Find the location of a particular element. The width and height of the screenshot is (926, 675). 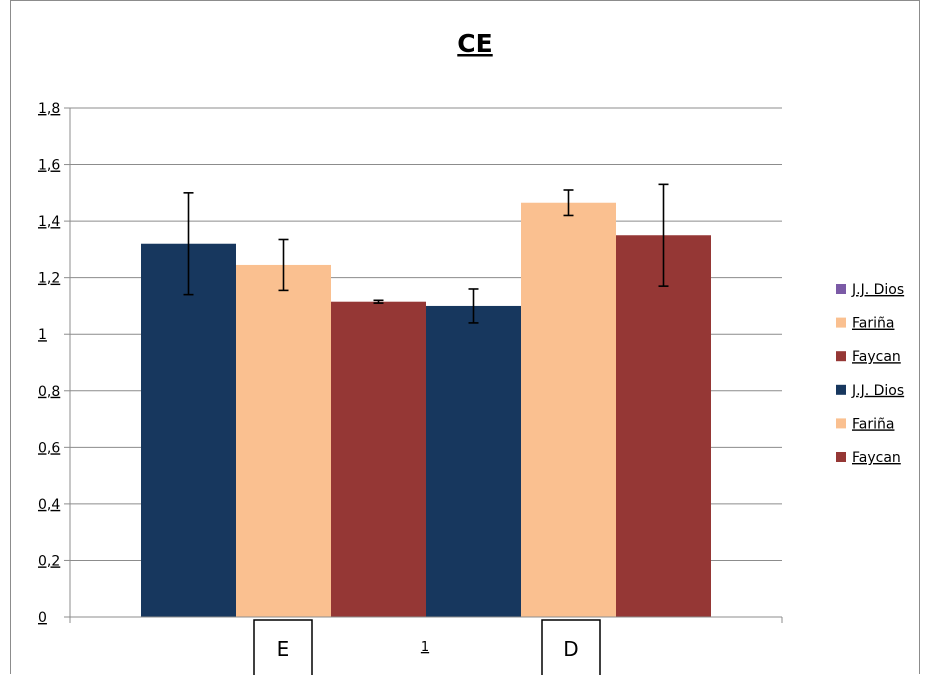

y-tick-label: 1,6 is located at coordinates (49, 166).